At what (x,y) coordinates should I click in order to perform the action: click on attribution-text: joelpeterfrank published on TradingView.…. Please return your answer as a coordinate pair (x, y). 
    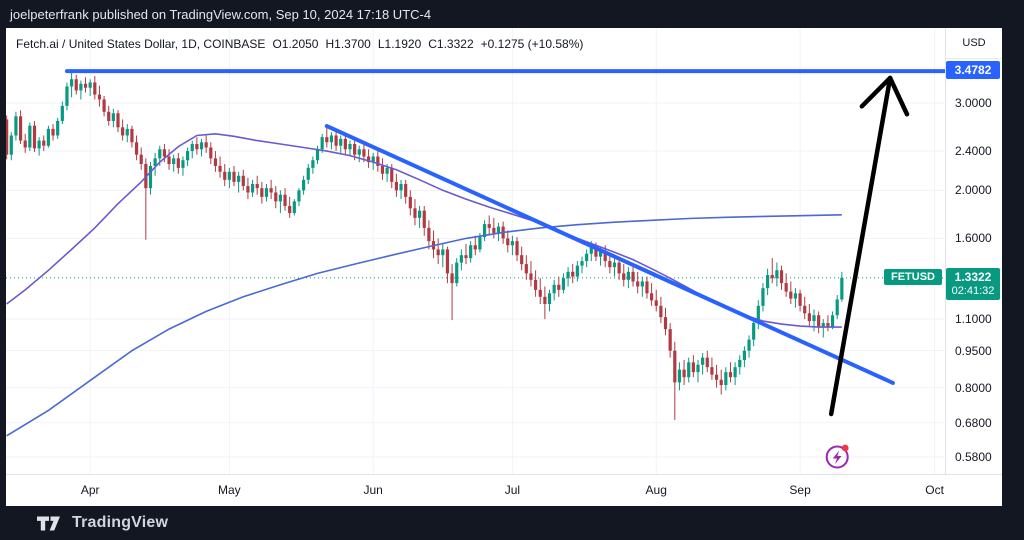
    Looking at the image, I should click on (221, 14).